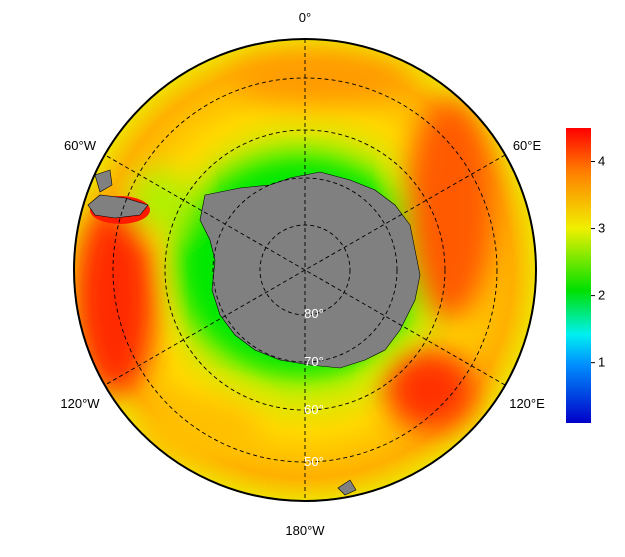 This screenshot has width=625, height=557. Describe the element at coordinates (601, 295) in the screenshot. I see `colorbar-tick-label: 2` at that location.